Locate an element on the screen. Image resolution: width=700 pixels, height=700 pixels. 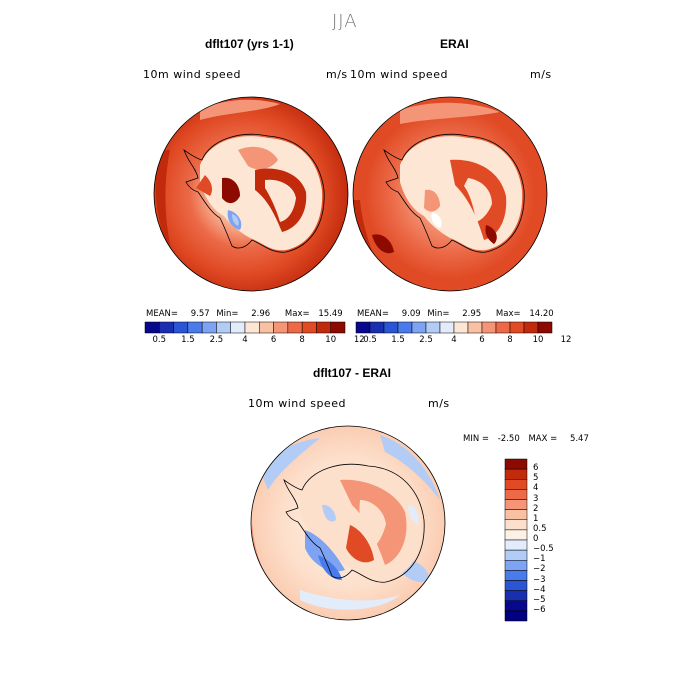
panel-1-max: 15.49 is located at coordinates (330, 314).